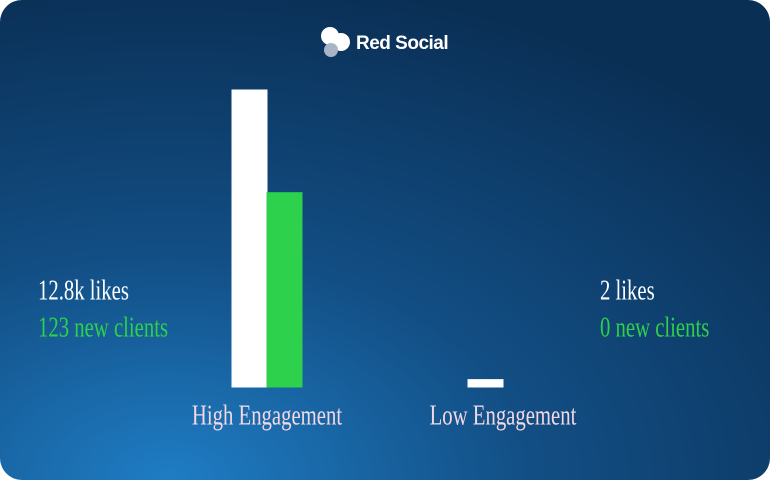  Describe the element at coordinates (331, 50) in the screenshot. I see `logo-circle` at that location.